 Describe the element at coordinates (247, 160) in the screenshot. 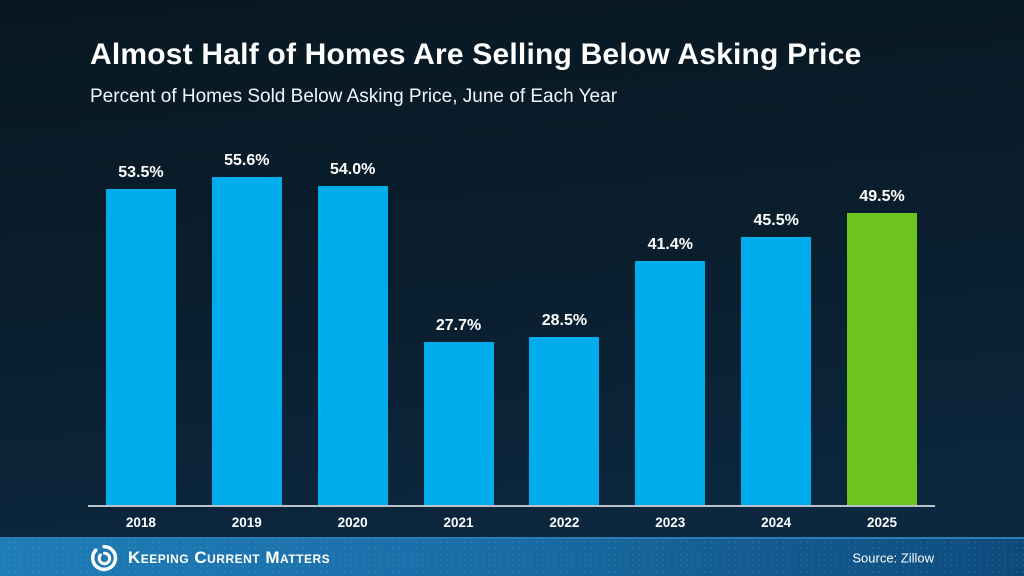

I see `bar-value-label: 55.6%` at that location.